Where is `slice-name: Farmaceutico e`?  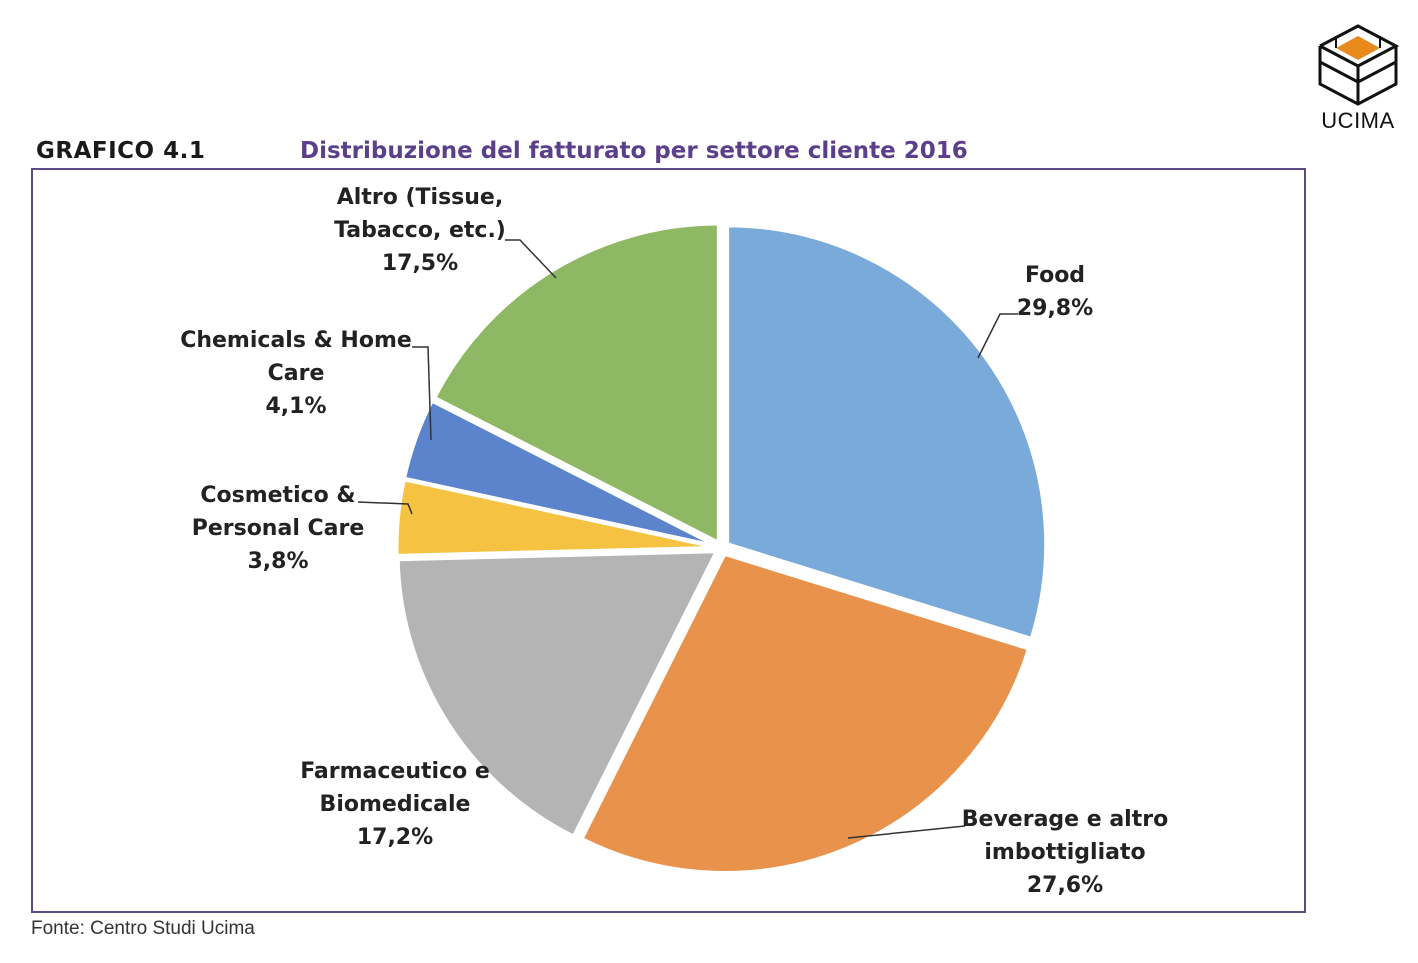 slice-name: Farmaceutico e is located at coordinates (395, 771).